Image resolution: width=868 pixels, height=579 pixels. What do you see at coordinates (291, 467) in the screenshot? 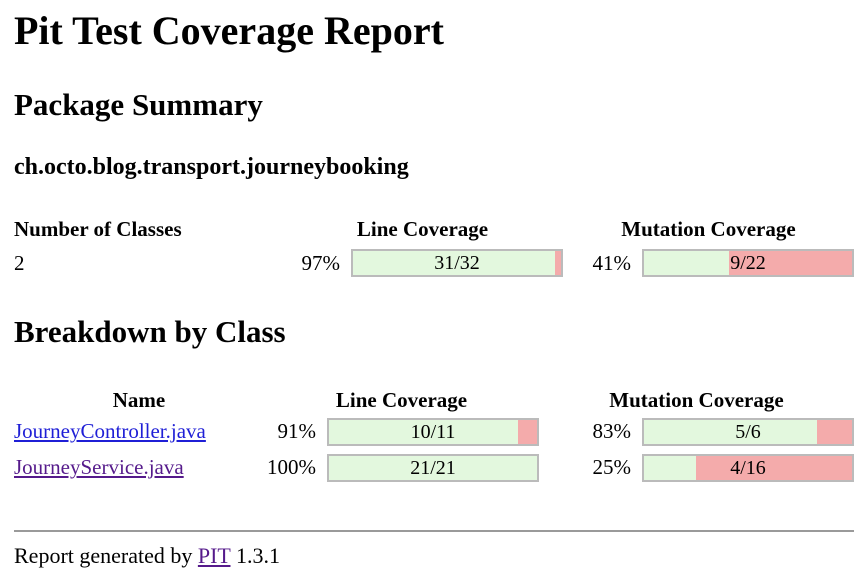
I see `line-coverage-percent: 100%` at bounding box center [291, 467].